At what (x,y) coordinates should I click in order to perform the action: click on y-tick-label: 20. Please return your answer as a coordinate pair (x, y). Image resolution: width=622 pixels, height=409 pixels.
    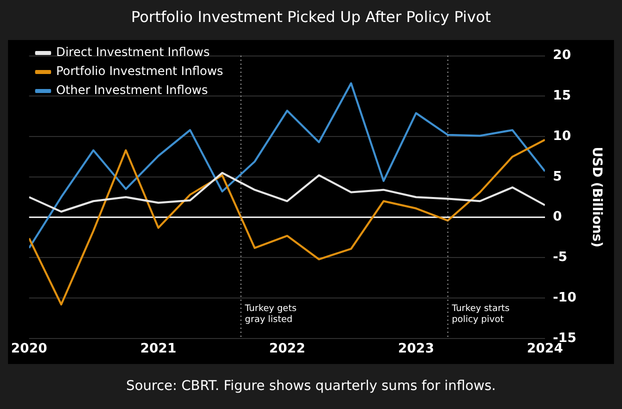
    Looking at the image, I should click on (562, 56).